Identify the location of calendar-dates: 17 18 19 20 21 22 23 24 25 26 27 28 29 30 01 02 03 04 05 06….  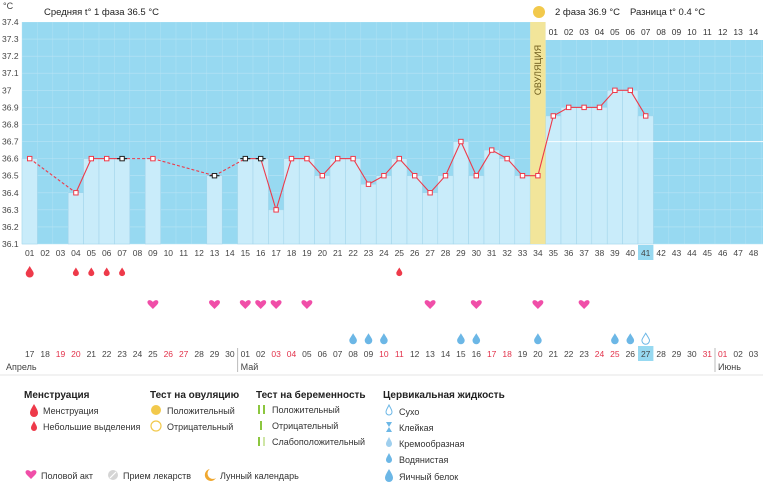
(392, 354).